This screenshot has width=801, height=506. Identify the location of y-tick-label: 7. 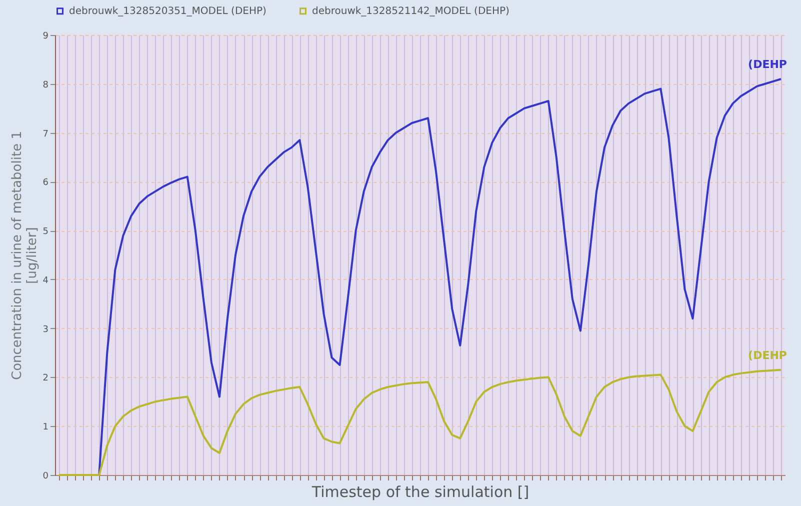
(45, 134).